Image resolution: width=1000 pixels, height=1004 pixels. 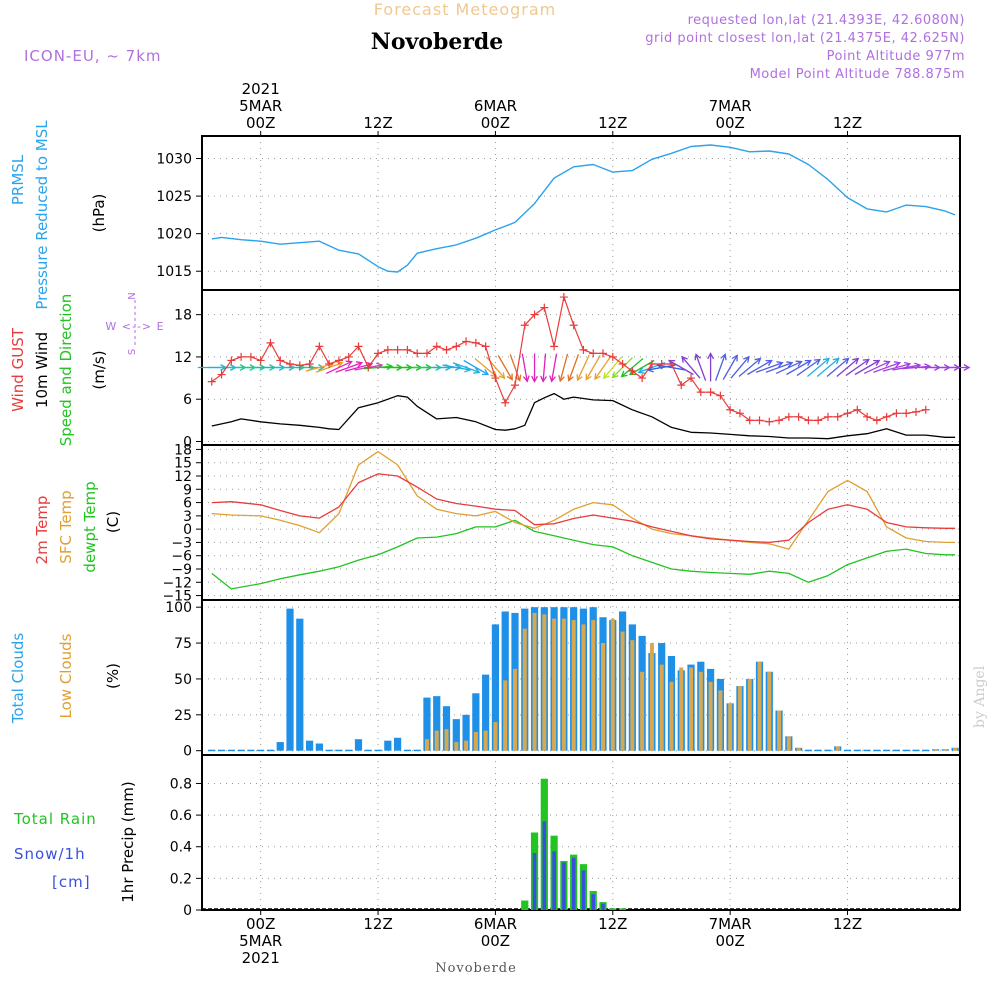 What do you see at coordinates (896, 56) in the screenshot?
I see `point-altitude: Point Altitude 977m` at bounding box center [896, 56].